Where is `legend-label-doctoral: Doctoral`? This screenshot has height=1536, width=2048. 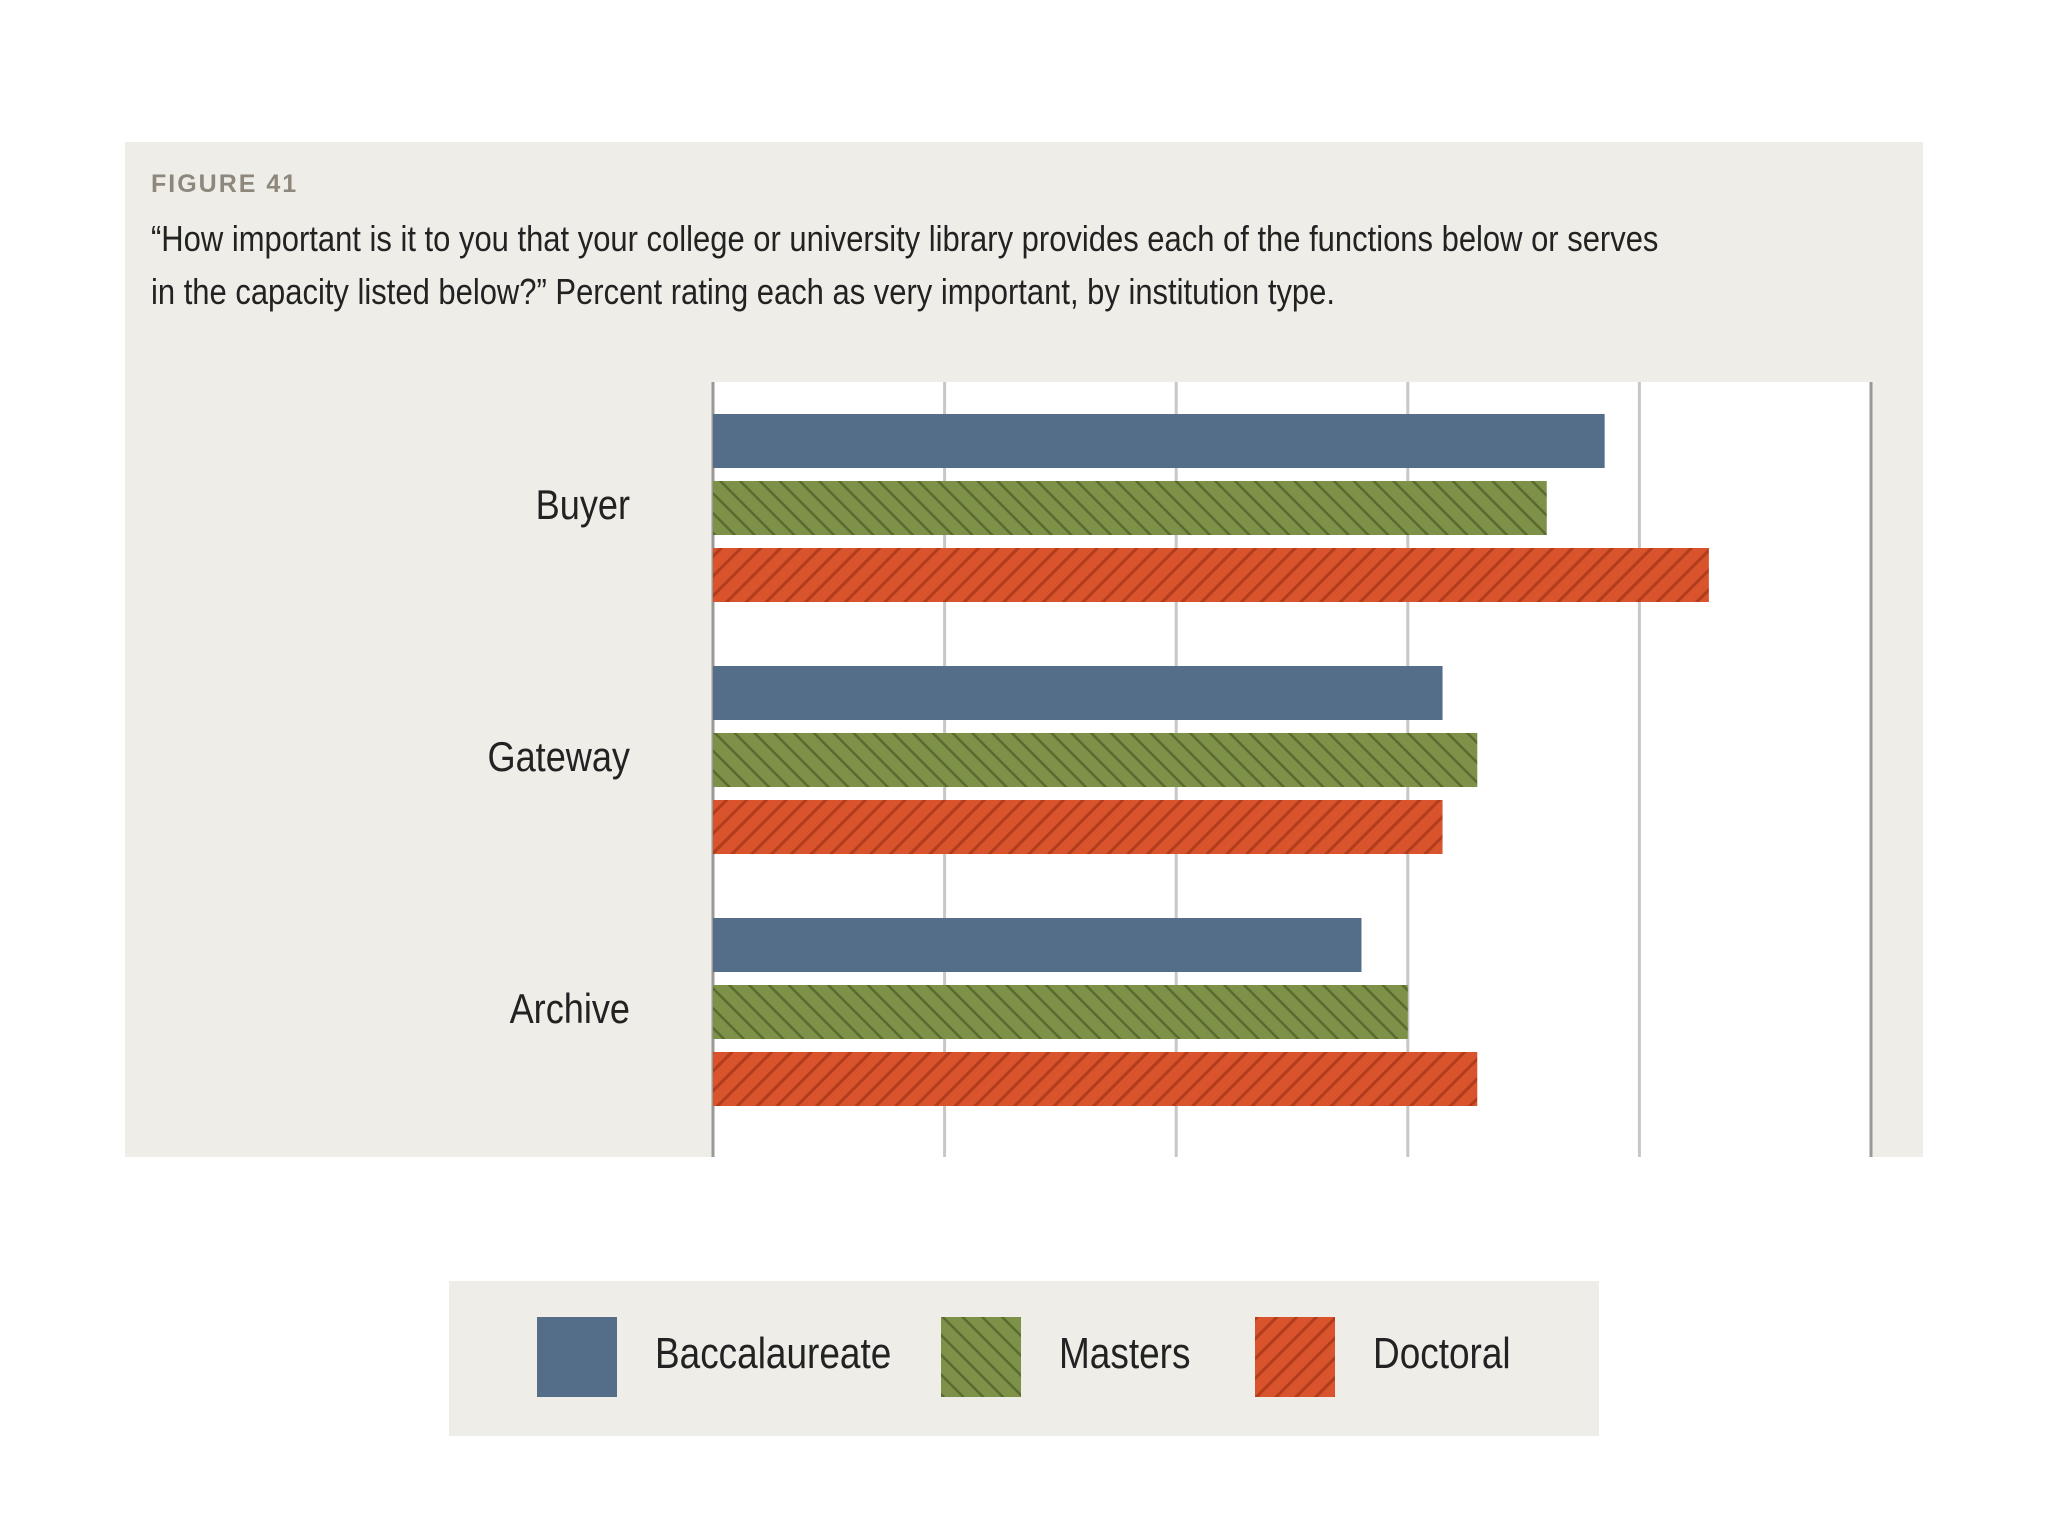
legend-label-doctoral: Doctoral is located at coordinates (1442, 1353).